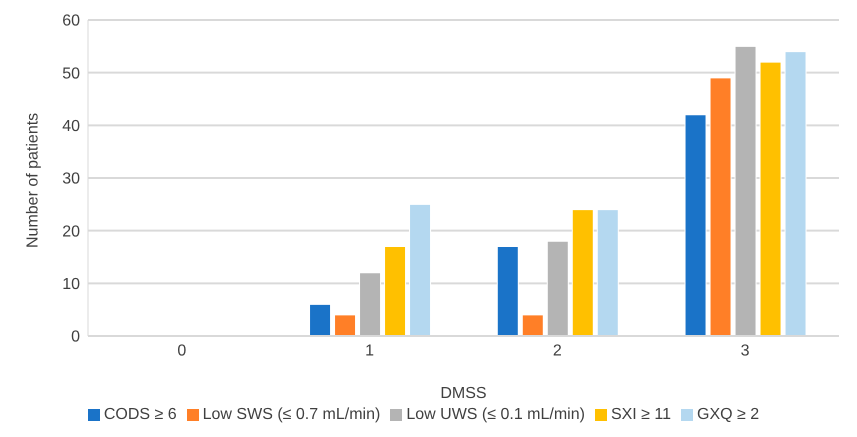 The height and width of the screenshot is (437, 857). What do you see at coordinates (495, 414) in the screenshot?
I see `legend-label: Low UWS (≤ 0.1 mL/min)` at bounding box center [495, 414].